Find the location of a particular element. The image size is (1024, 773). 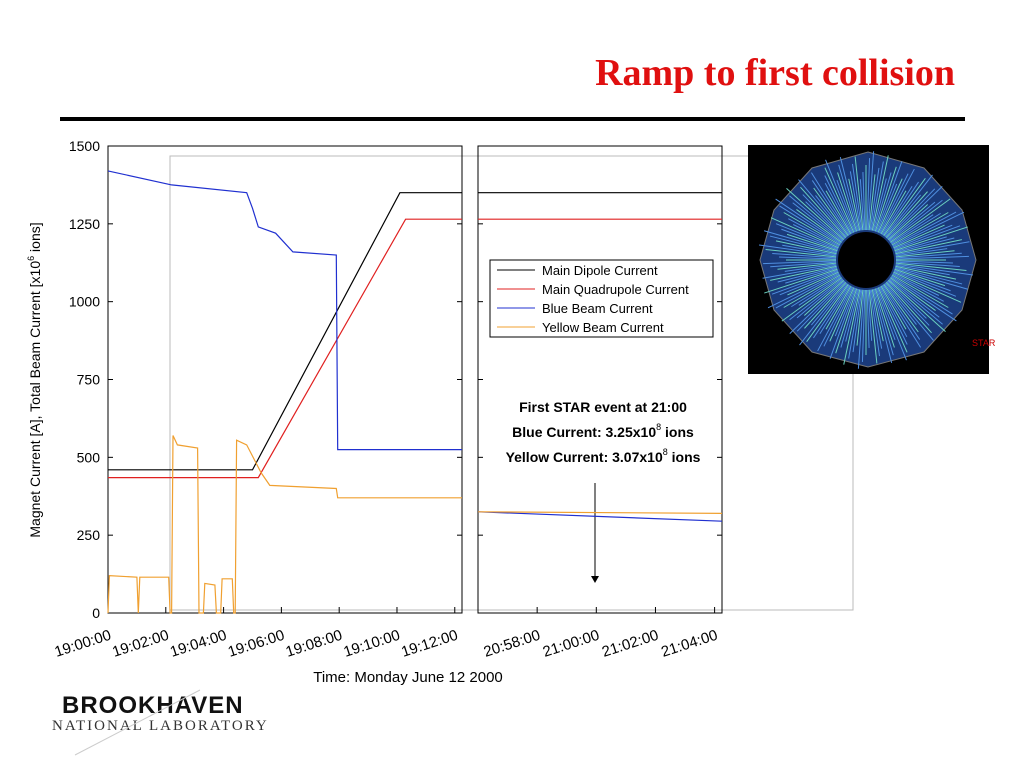

y-tick-label: 1500 is located at coordinates (84, 146).